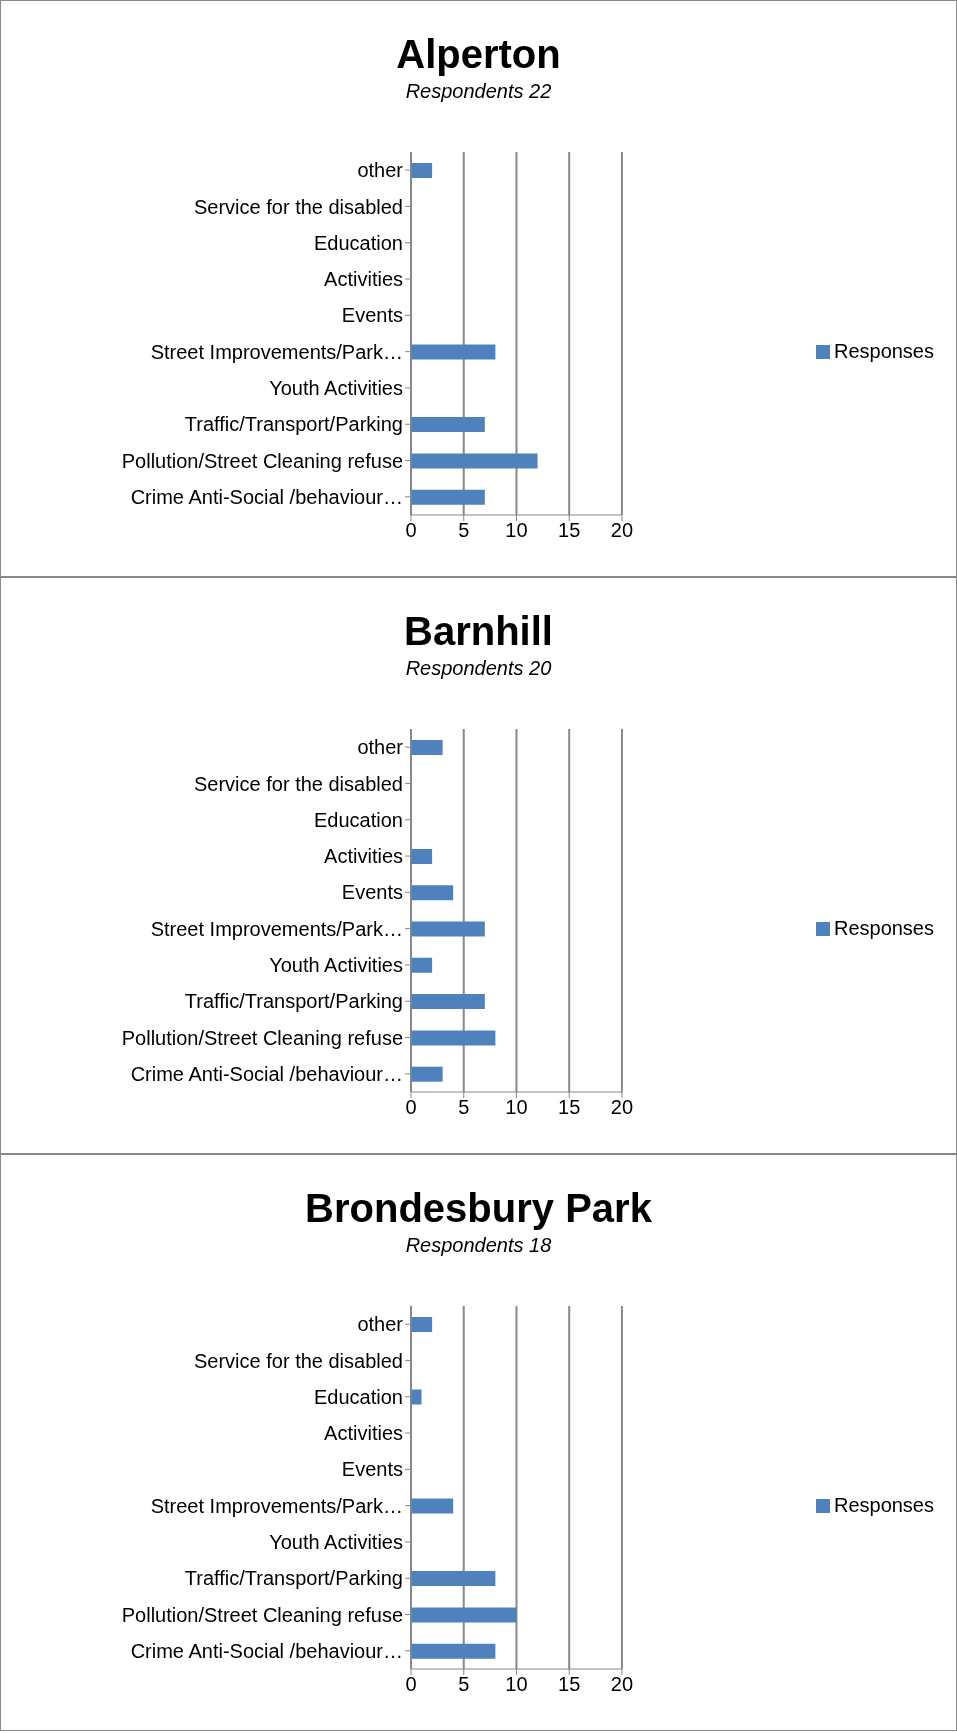 The width and height of the screenshot is (957, 1733). I want to click on chart-subtitle: Respondents 18, so click(478, 1245).